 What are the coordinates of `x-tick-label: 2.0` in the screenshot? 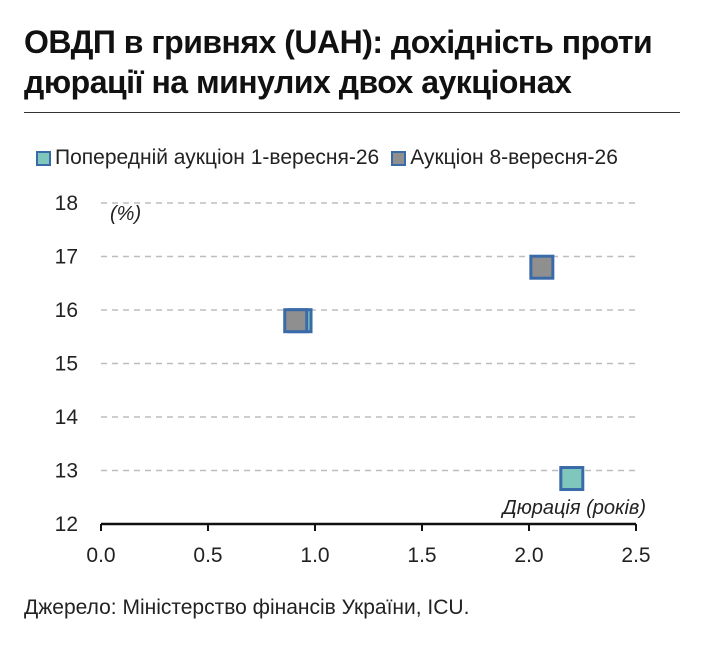 It's located at (528, 555).